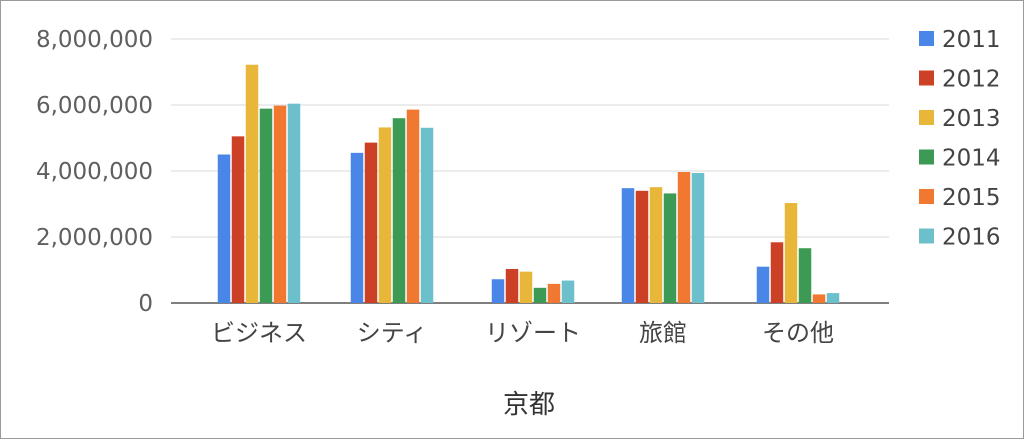 This screenshot has width=1024, height=440. I want to click on y-tick-label: 6,000,000, so click(94, 106).